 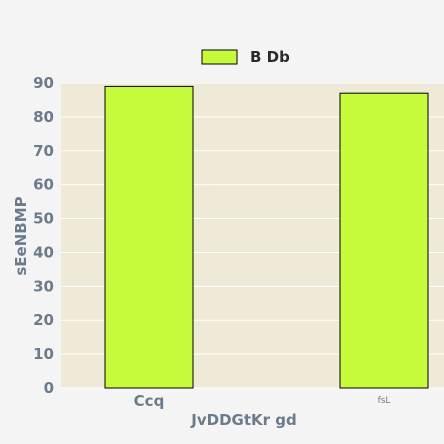 What do you see at coordinates (243, 420) in the screenshot?
I see `x-axis-title: JvDDGtKr gd` at bounding box center [243, 420].